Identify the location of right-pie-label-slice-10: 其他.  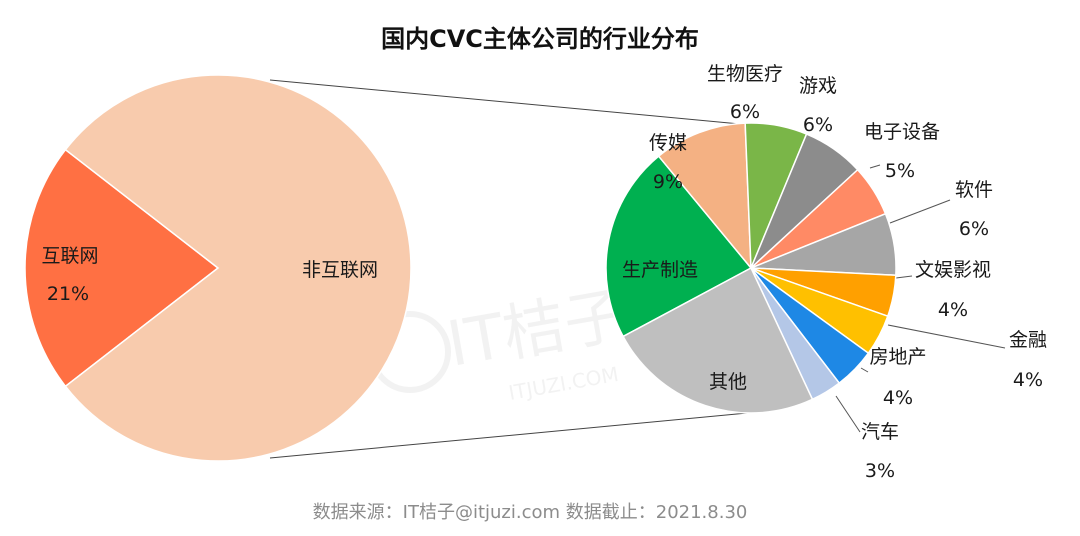
(728, 382).